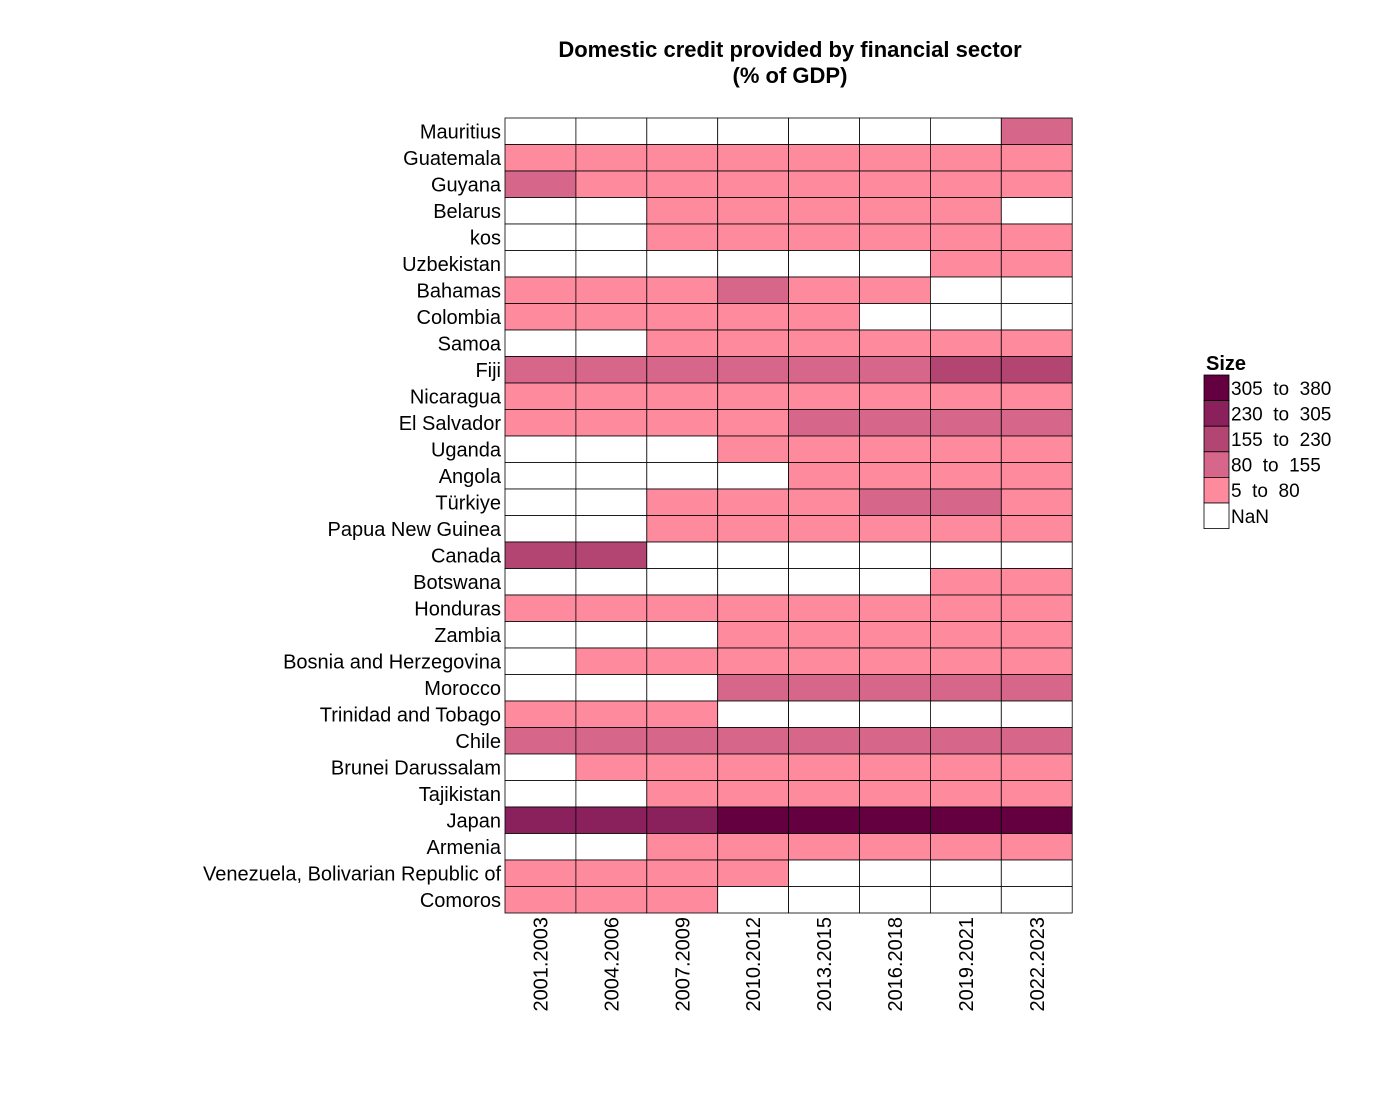  What do you see at coordinates (824, 688) in the screenshot?
I see `heatmap-cell-morocco-2013-2015` at bounding box center [824, 688].